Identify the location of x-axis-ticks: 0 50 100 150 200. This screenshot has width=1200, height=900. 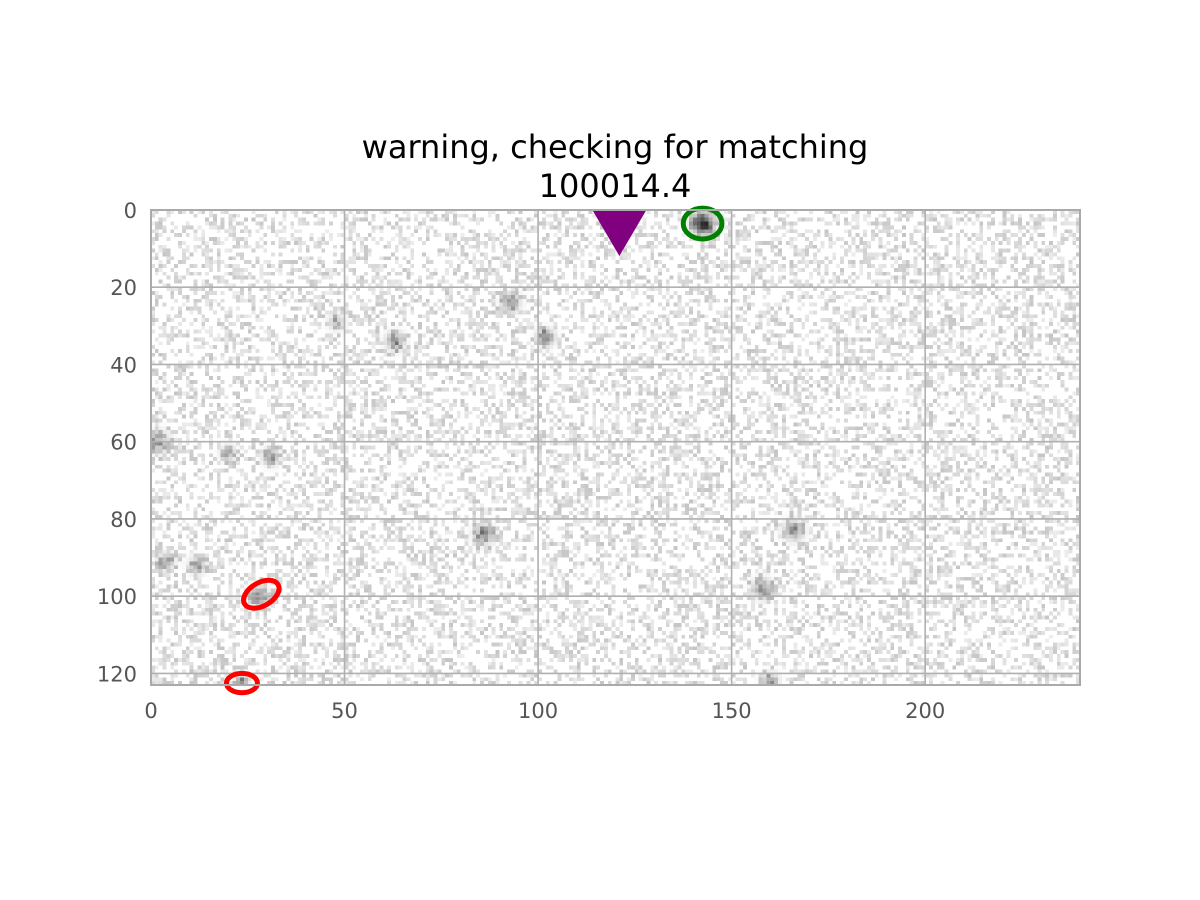
(544, 711).